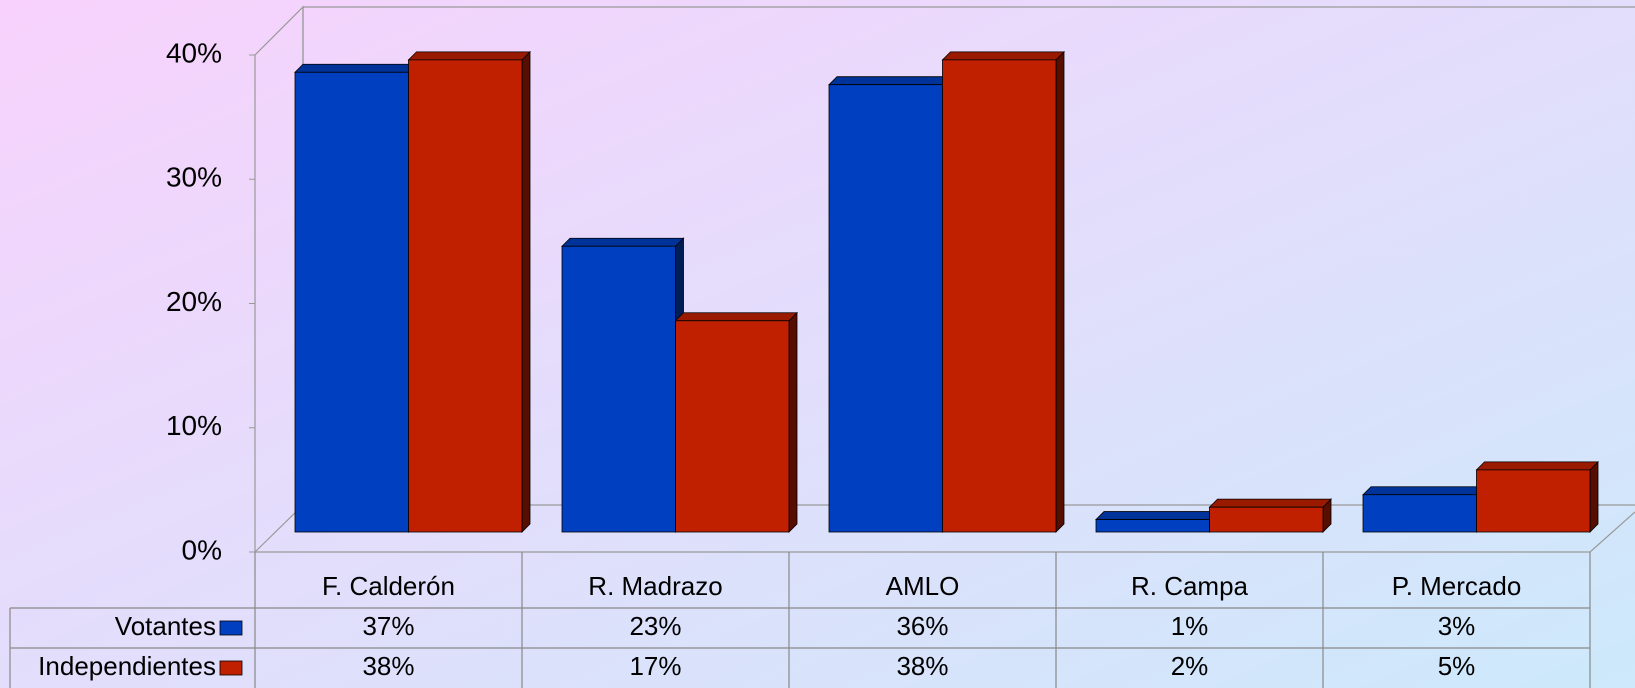  What do you see at coordinates (194, 425) in the screenshot?
I see `y-tick-label: 10%` at bounding box center [194, 425].